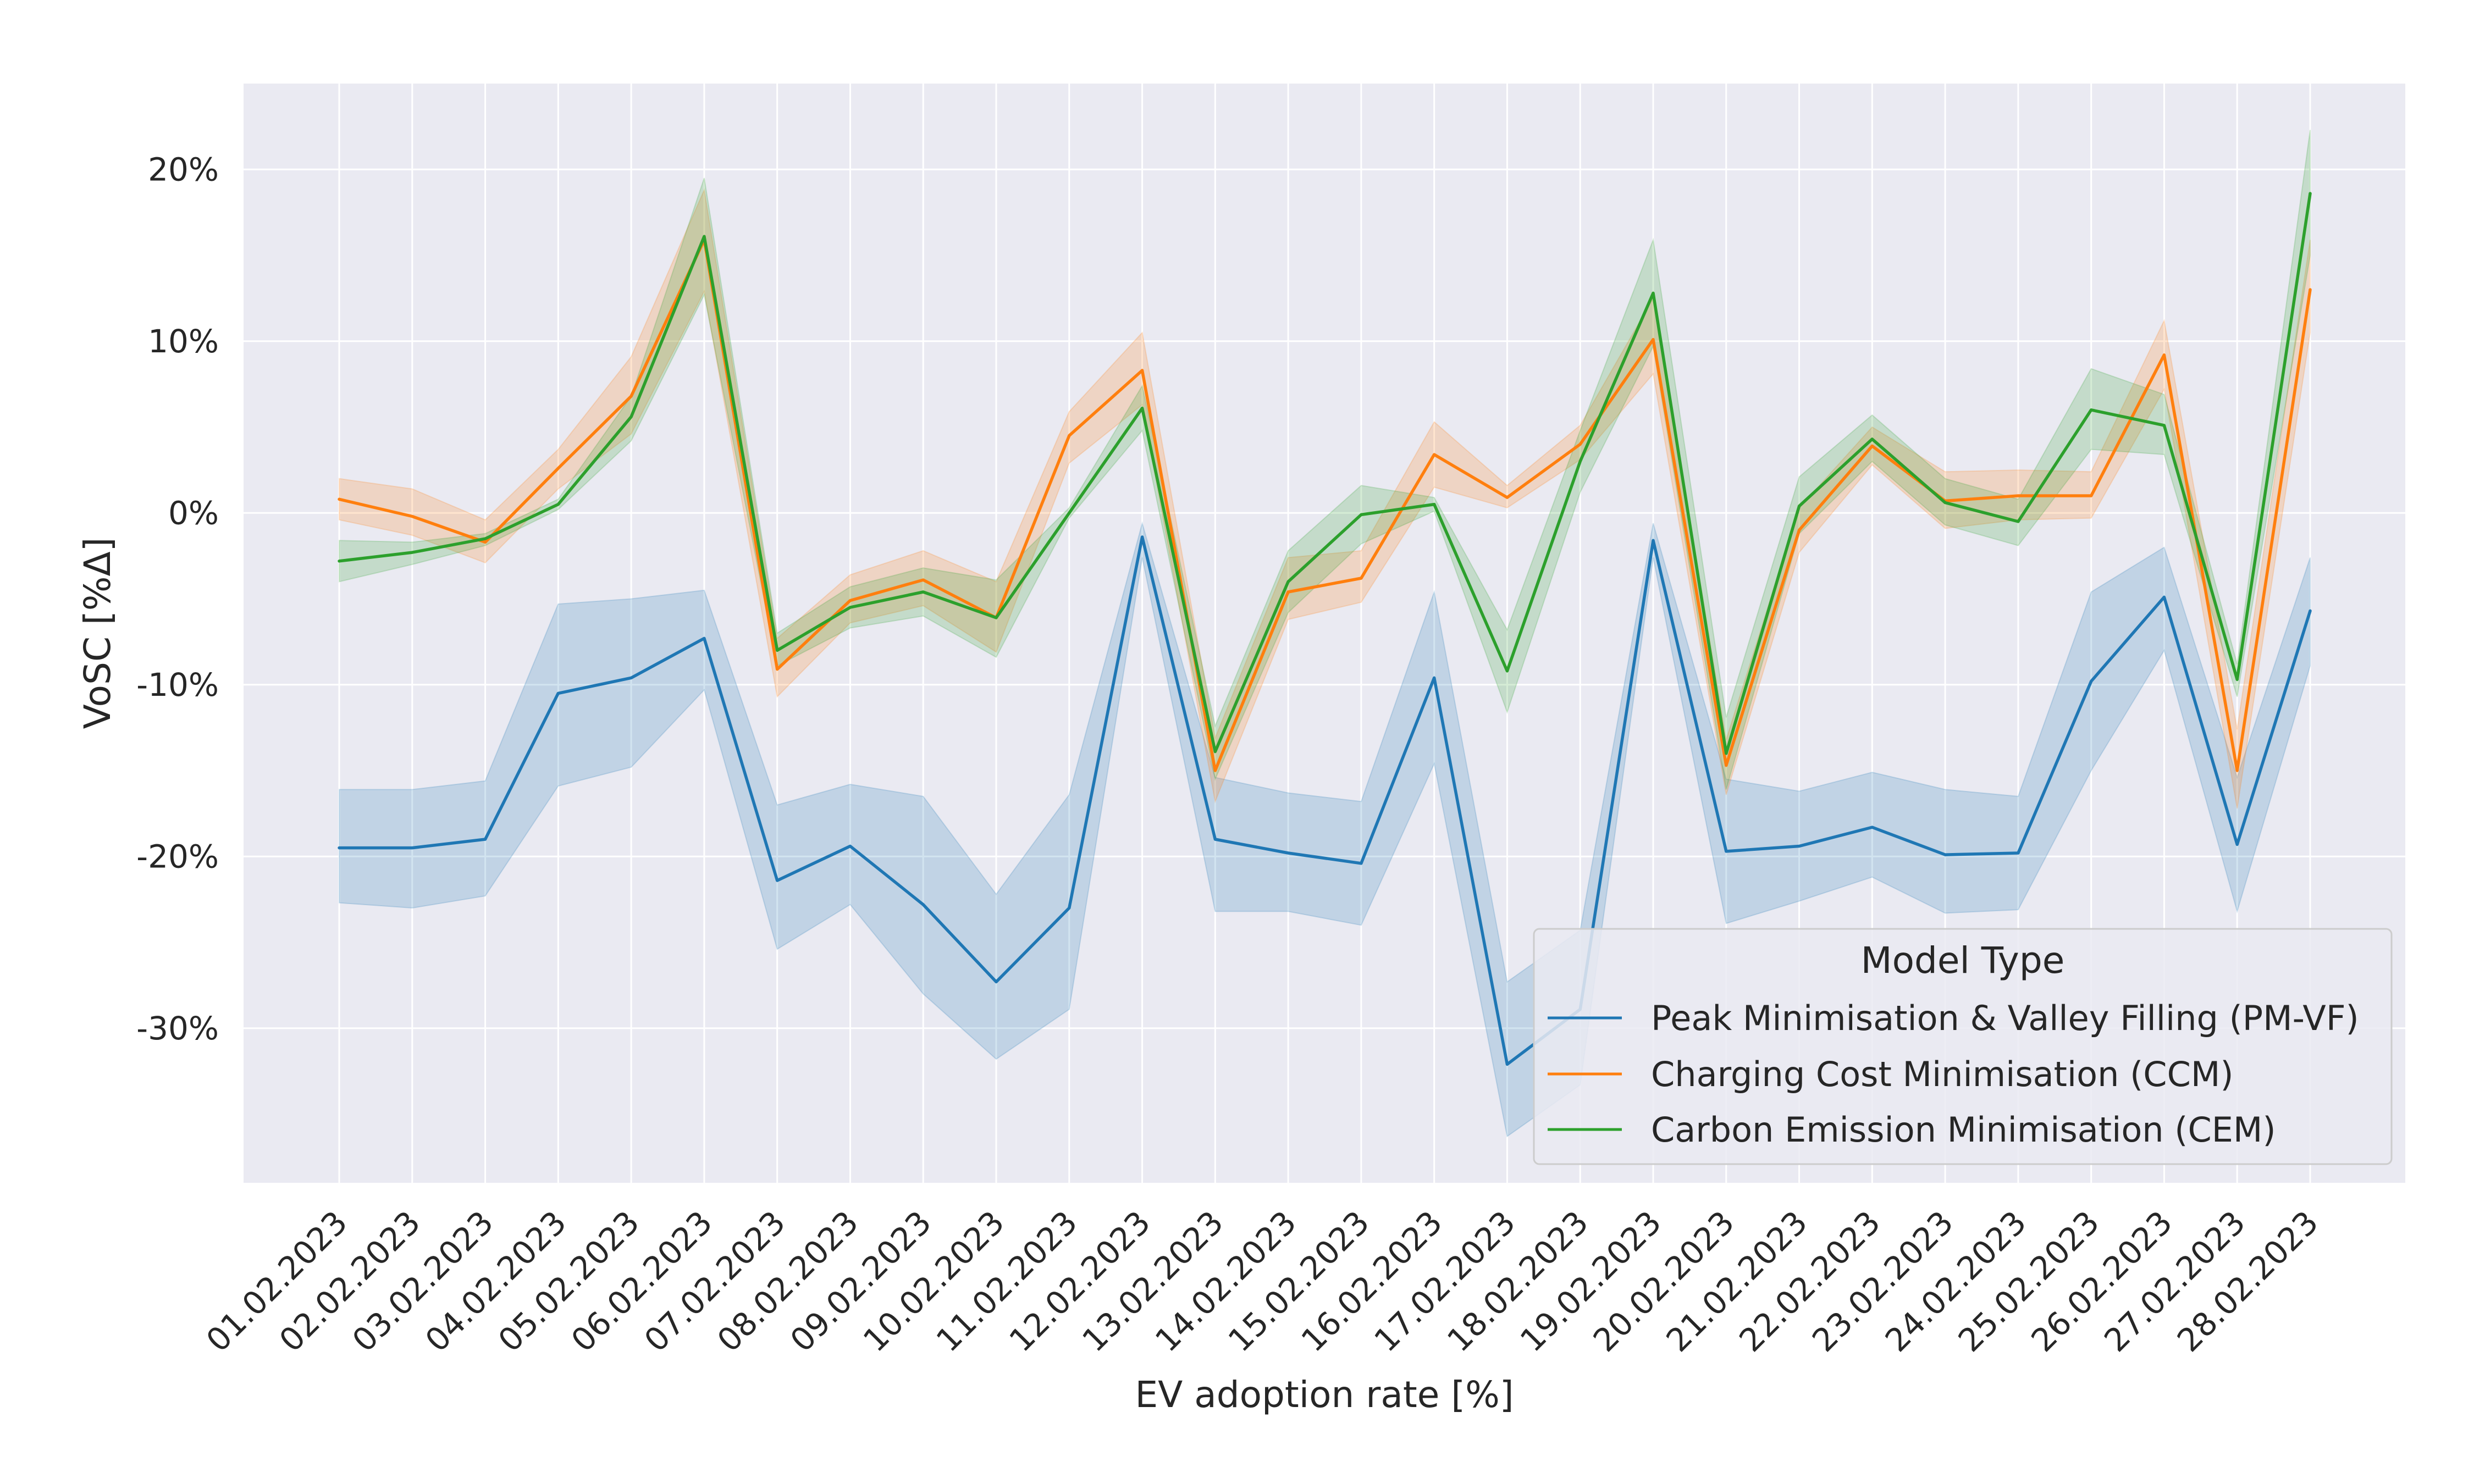 The width and height of the screenshot is (2474, 1484). What do you see at coordinates (177, 856) in the screenshot?
I see `y-tick-label: -20%` at bounding box center [177, 856].